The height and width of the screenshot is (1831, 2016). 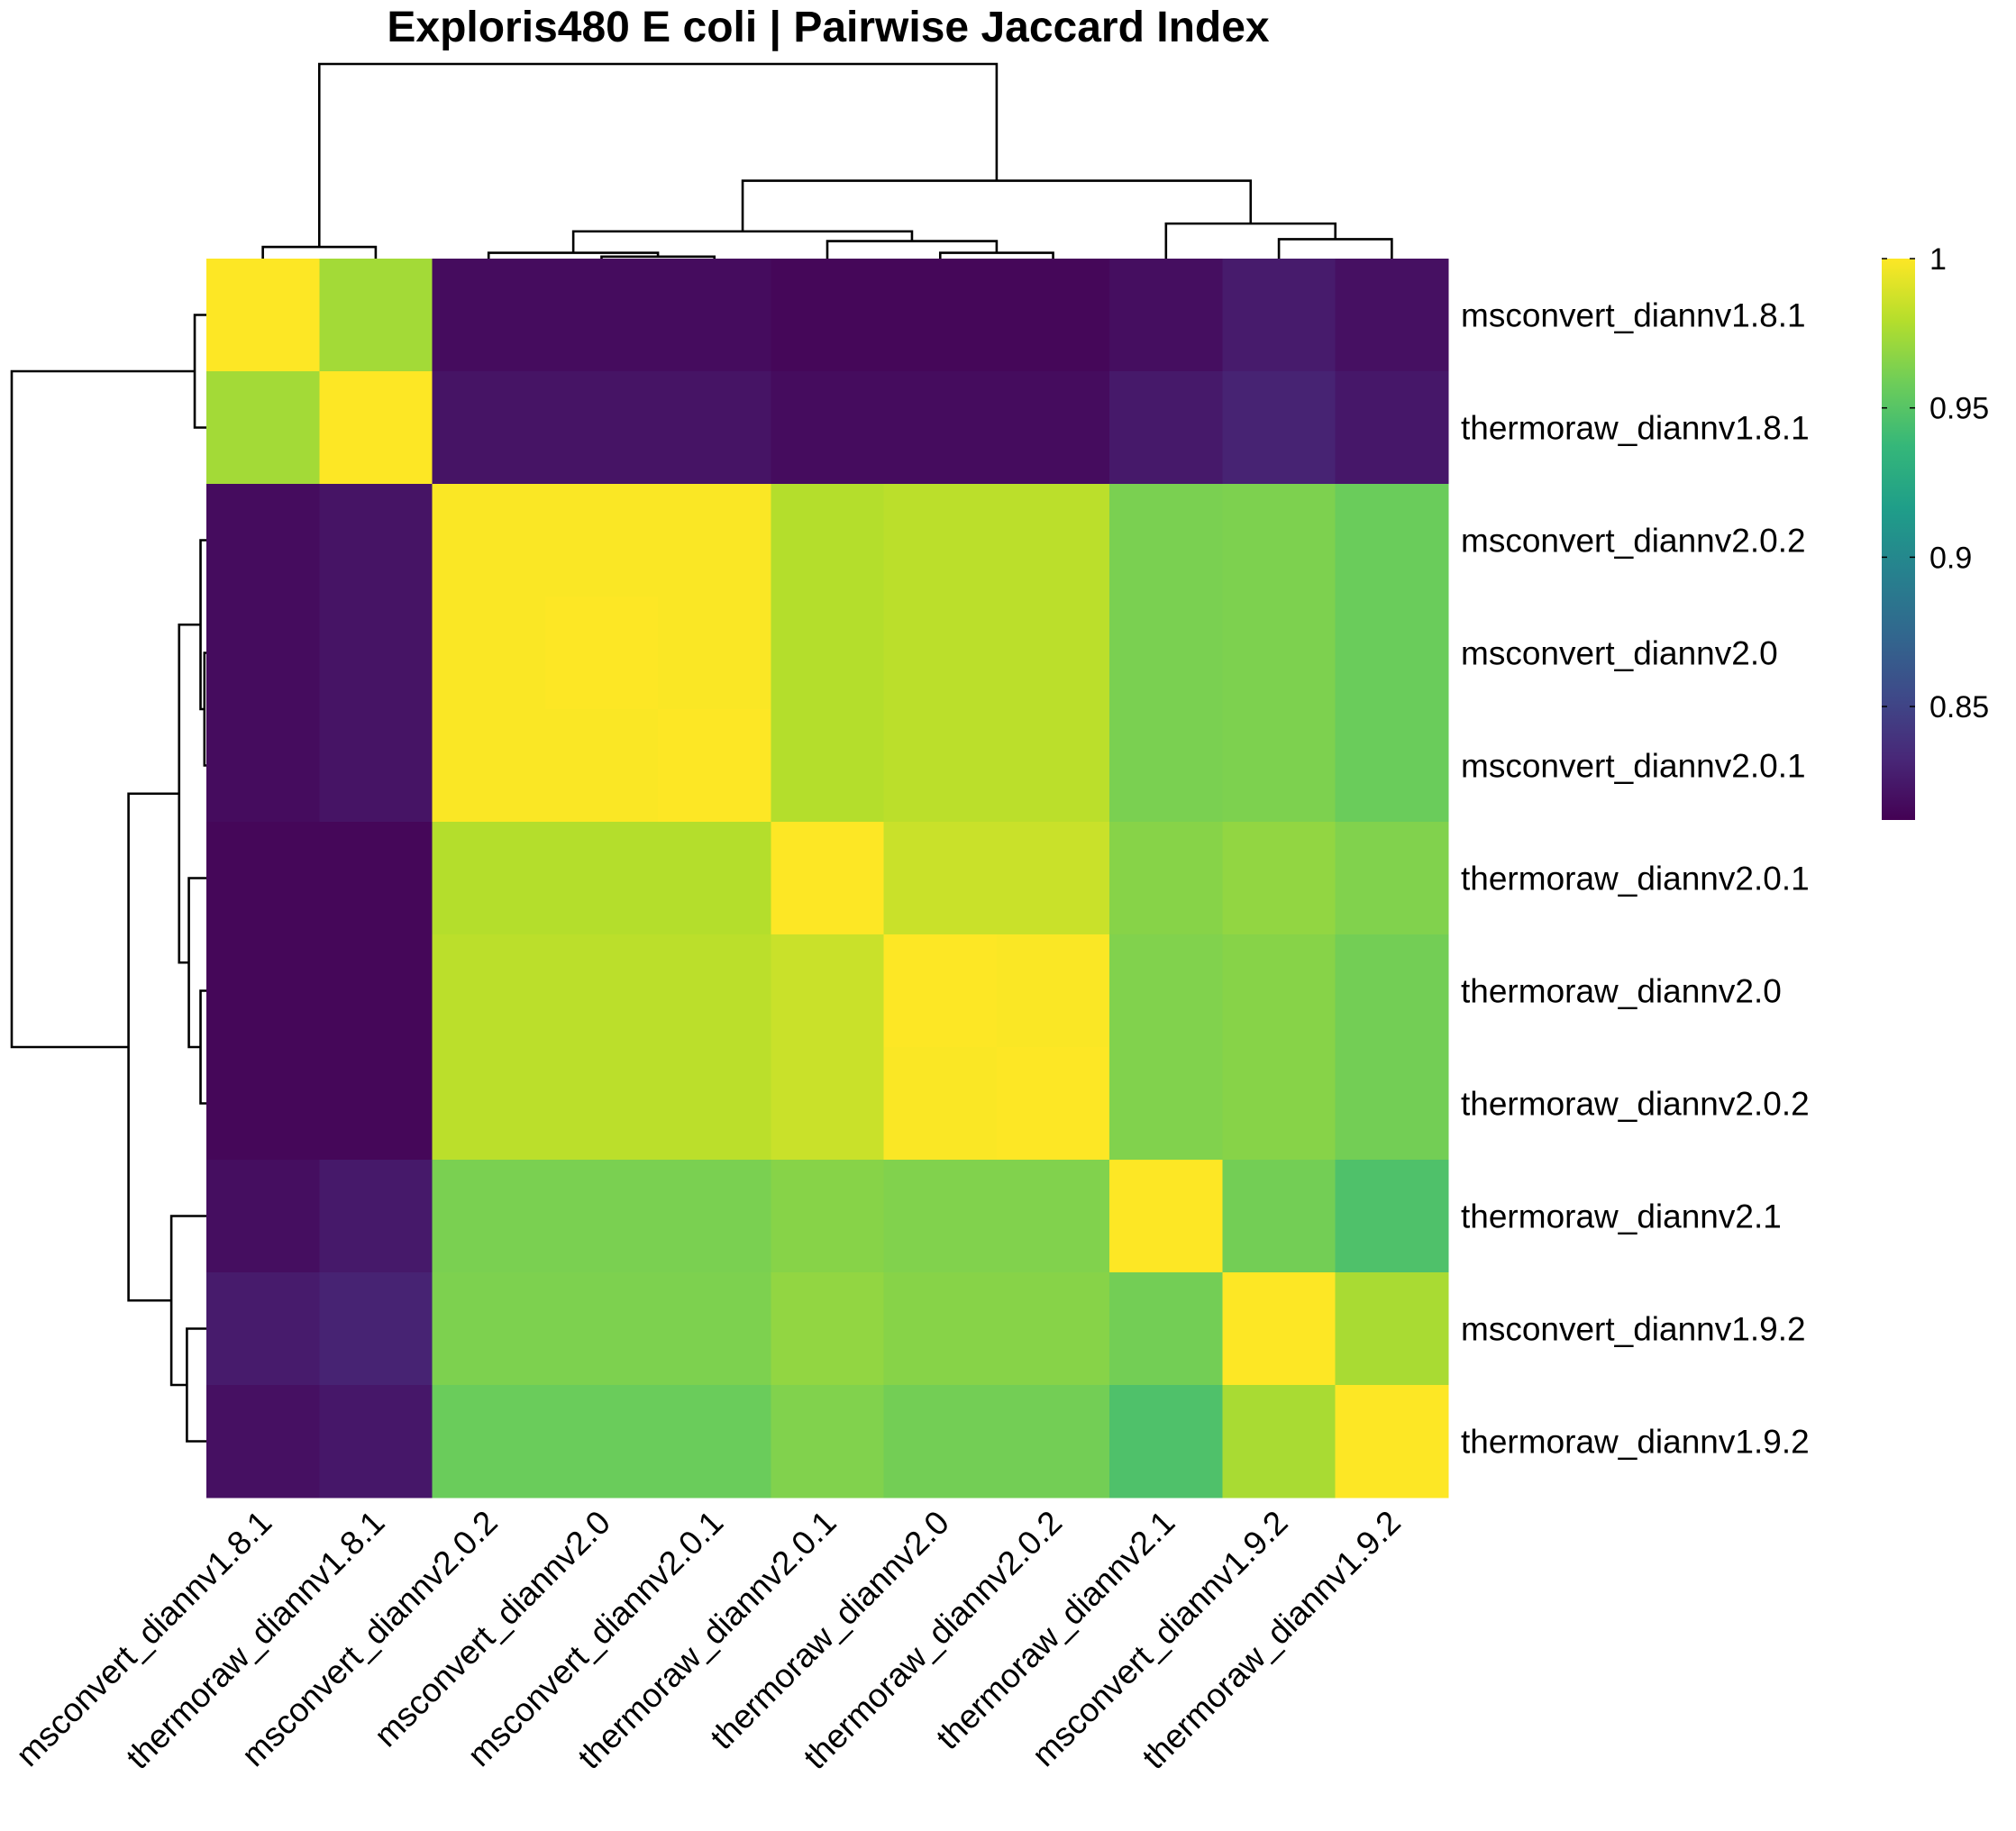 What do you see at coordinates (1635, 428) in the screenshot?
I see `row-label: thermoraw_diannv1.8.1` at bounding box center [1635, 428].